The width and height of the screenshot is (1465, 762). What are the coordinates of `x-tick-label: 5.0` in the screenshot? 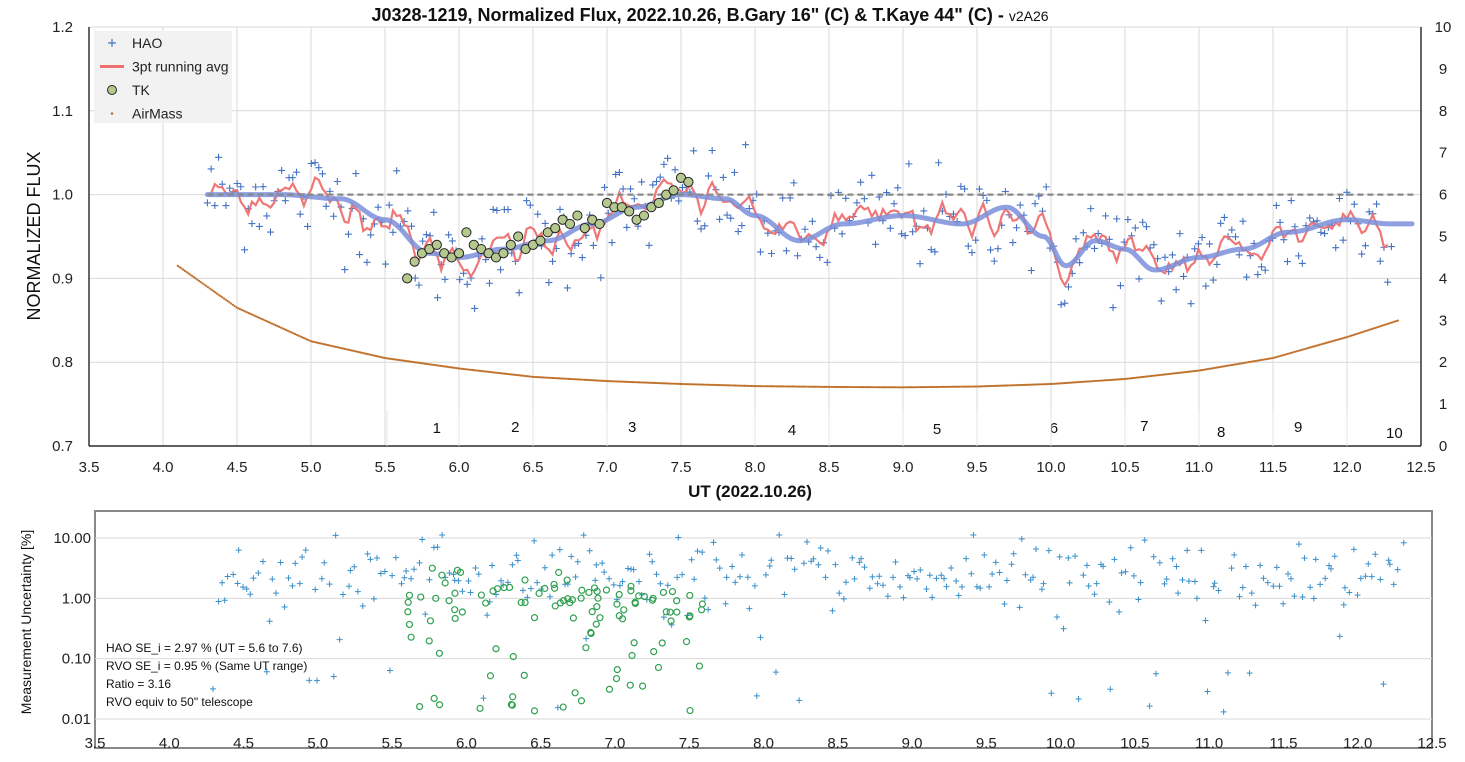 It's located at (311, 467).